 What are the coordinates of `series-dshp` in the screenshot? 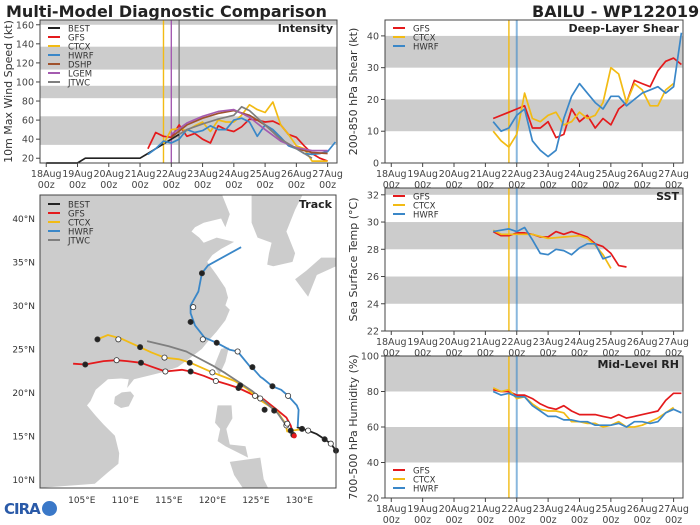 It's located at (249, 132).